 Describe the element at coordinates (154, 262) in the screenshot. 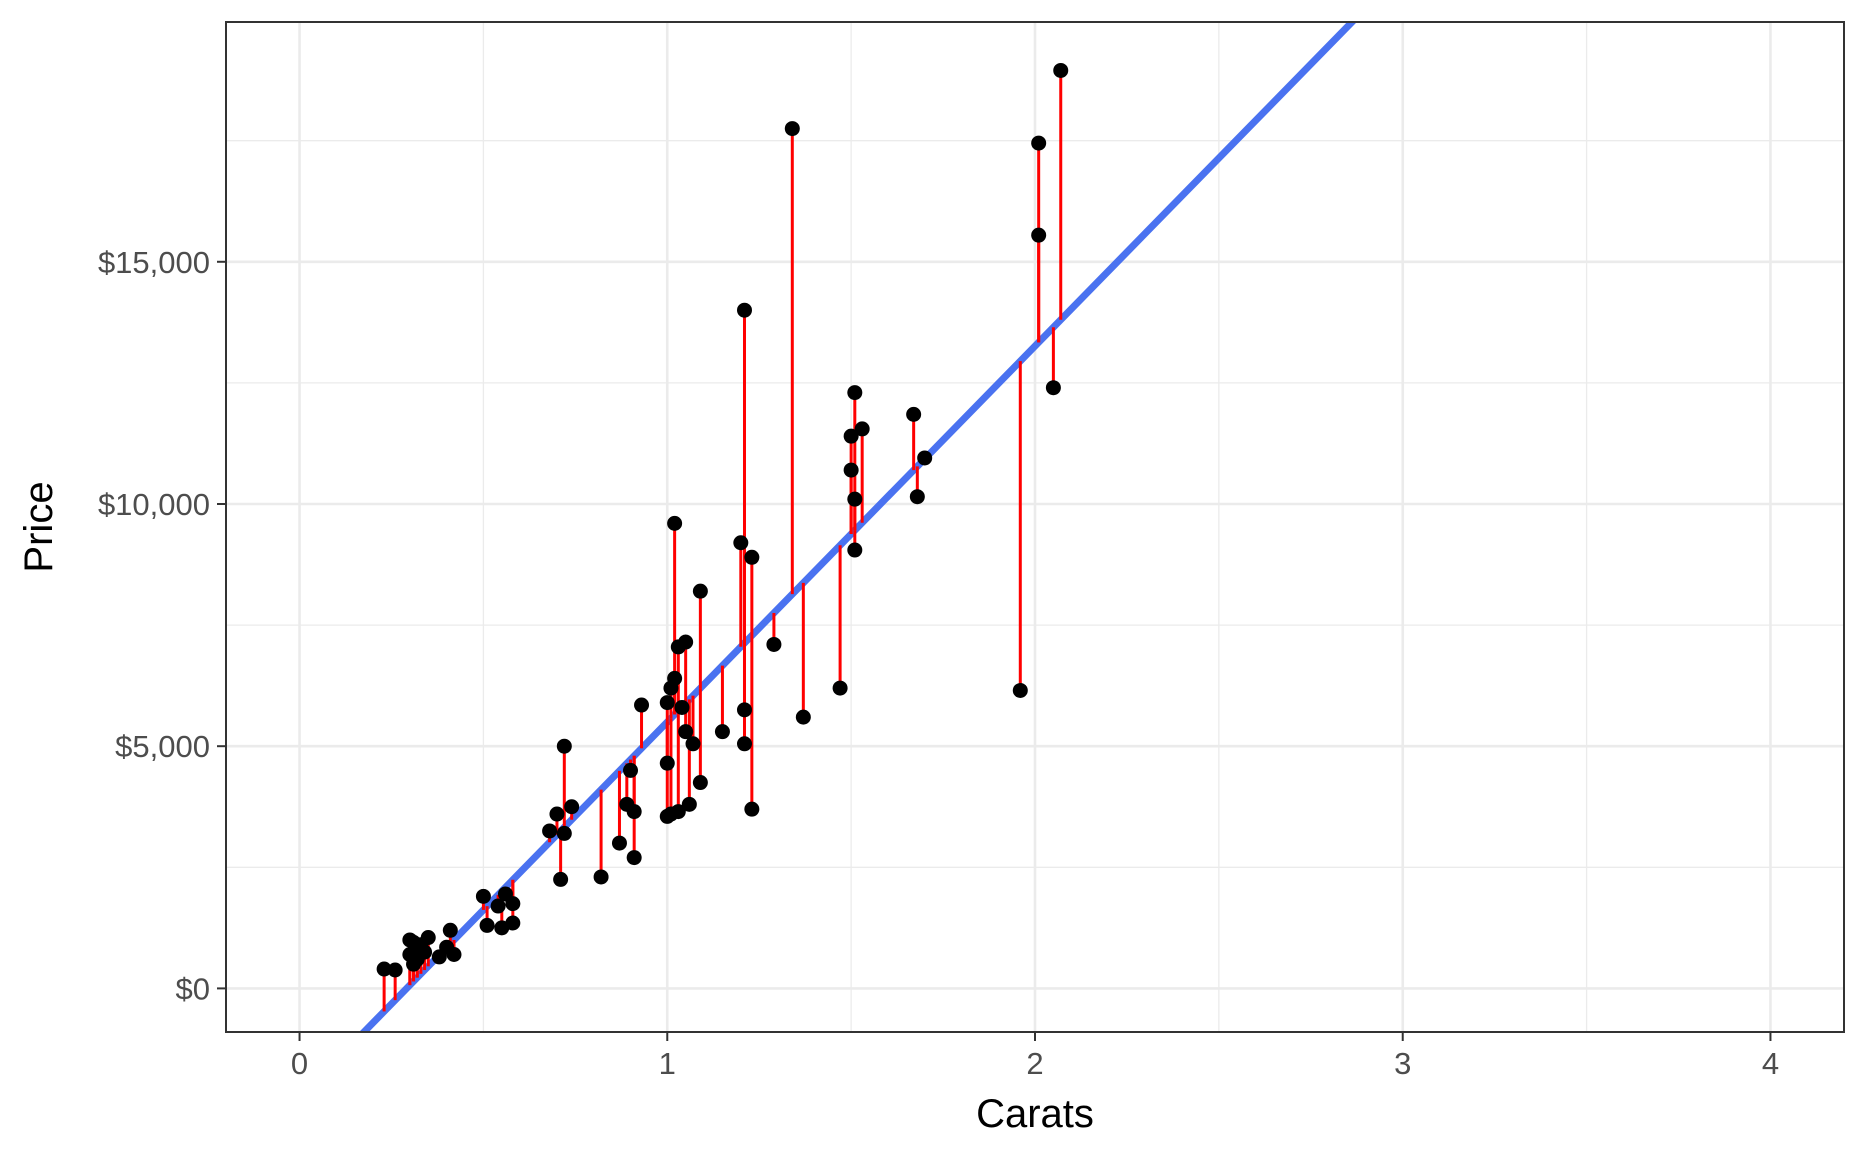

I see `y-tick-label: $15,000` at that location.